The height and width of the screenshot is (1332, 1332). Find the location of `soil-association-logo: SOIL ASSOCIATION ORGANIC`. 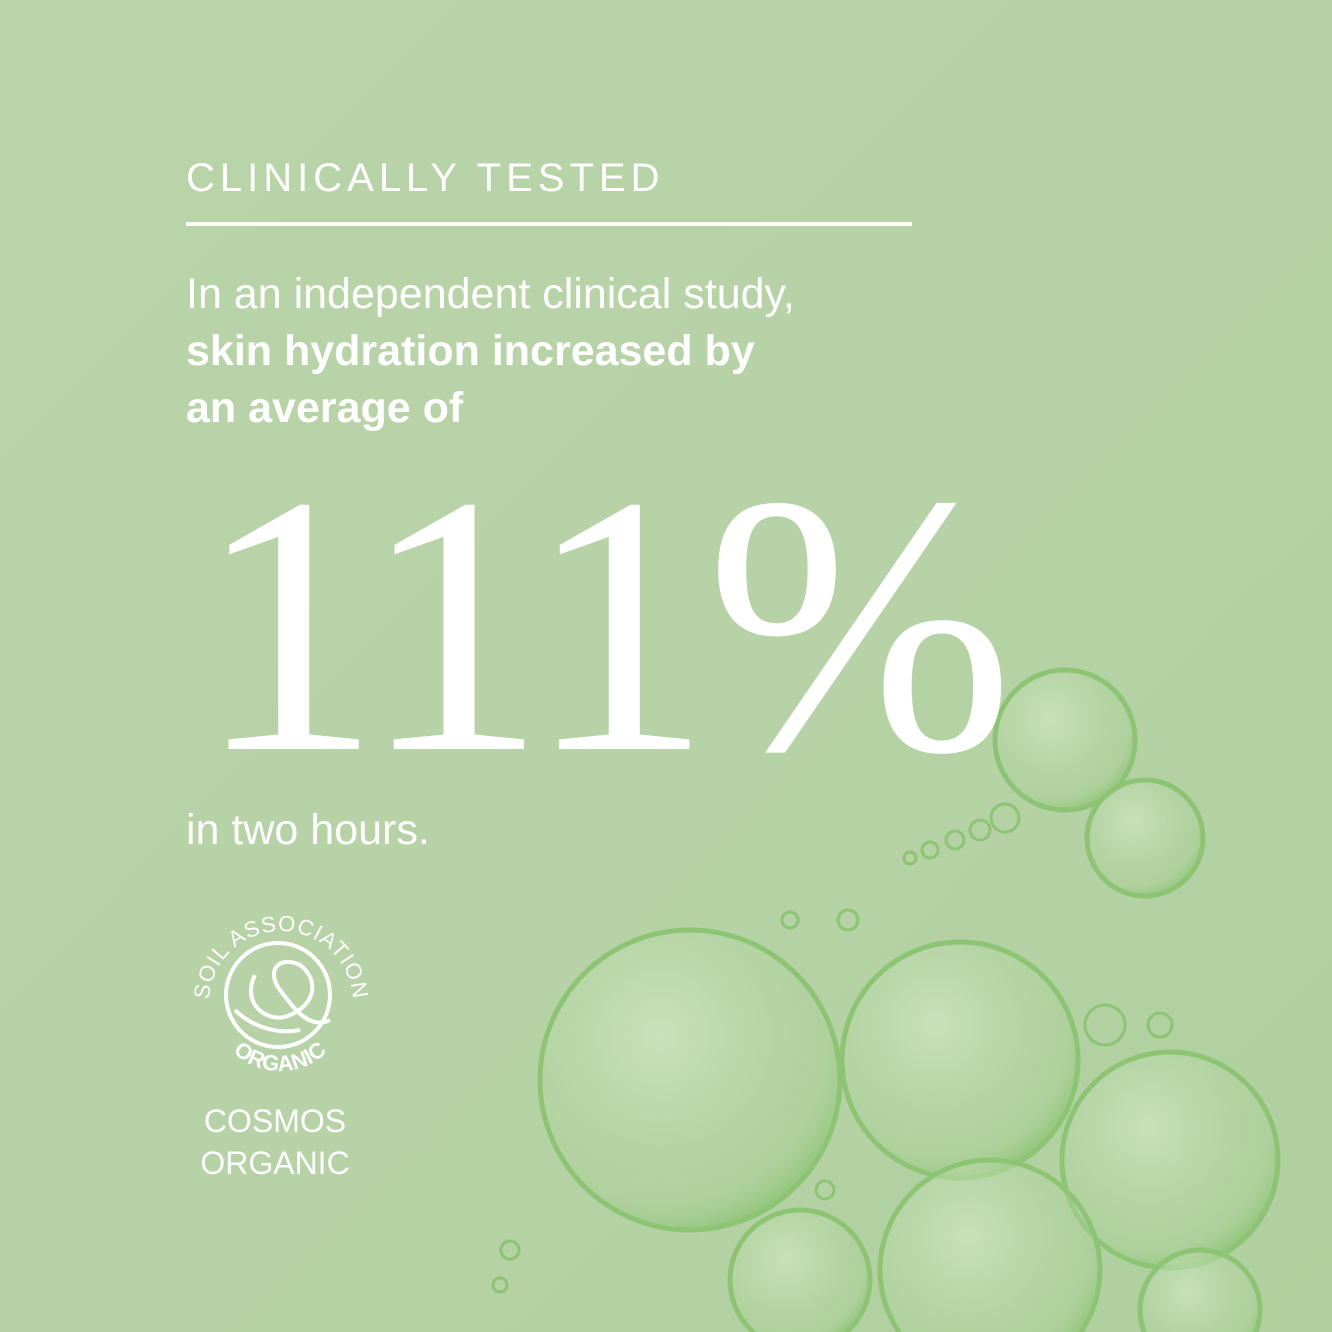

soil-association-logo: SOIL ASSOCIATION ORGANIC is located at coordinates (281, 994).